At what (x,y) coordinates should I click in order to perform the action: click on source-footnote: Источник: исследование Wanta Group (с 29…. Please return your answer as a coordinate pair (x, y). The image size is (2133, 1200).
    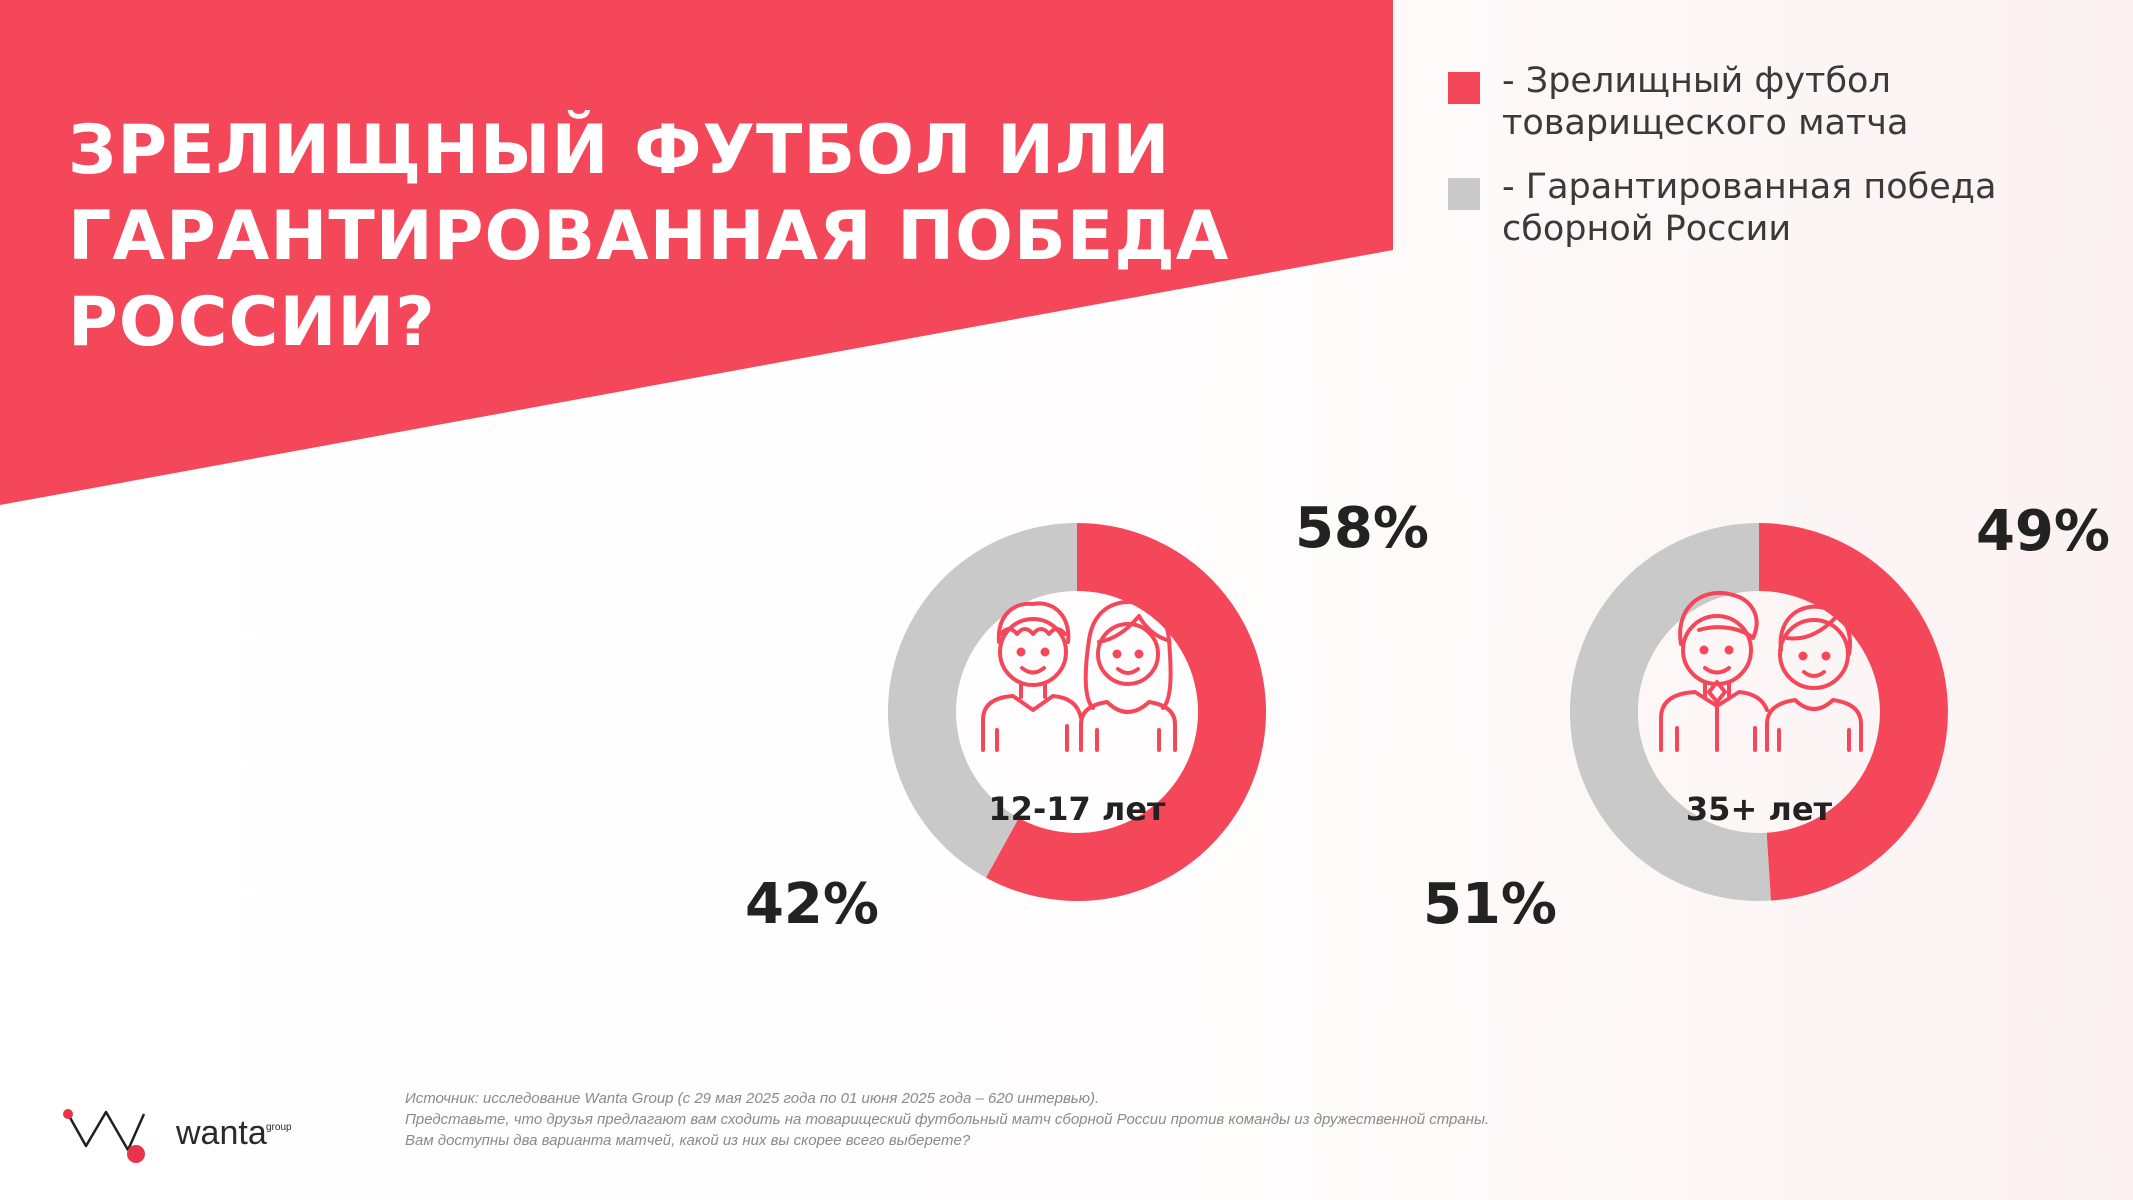
    Looking at the image, I should click on (1055, 1119).